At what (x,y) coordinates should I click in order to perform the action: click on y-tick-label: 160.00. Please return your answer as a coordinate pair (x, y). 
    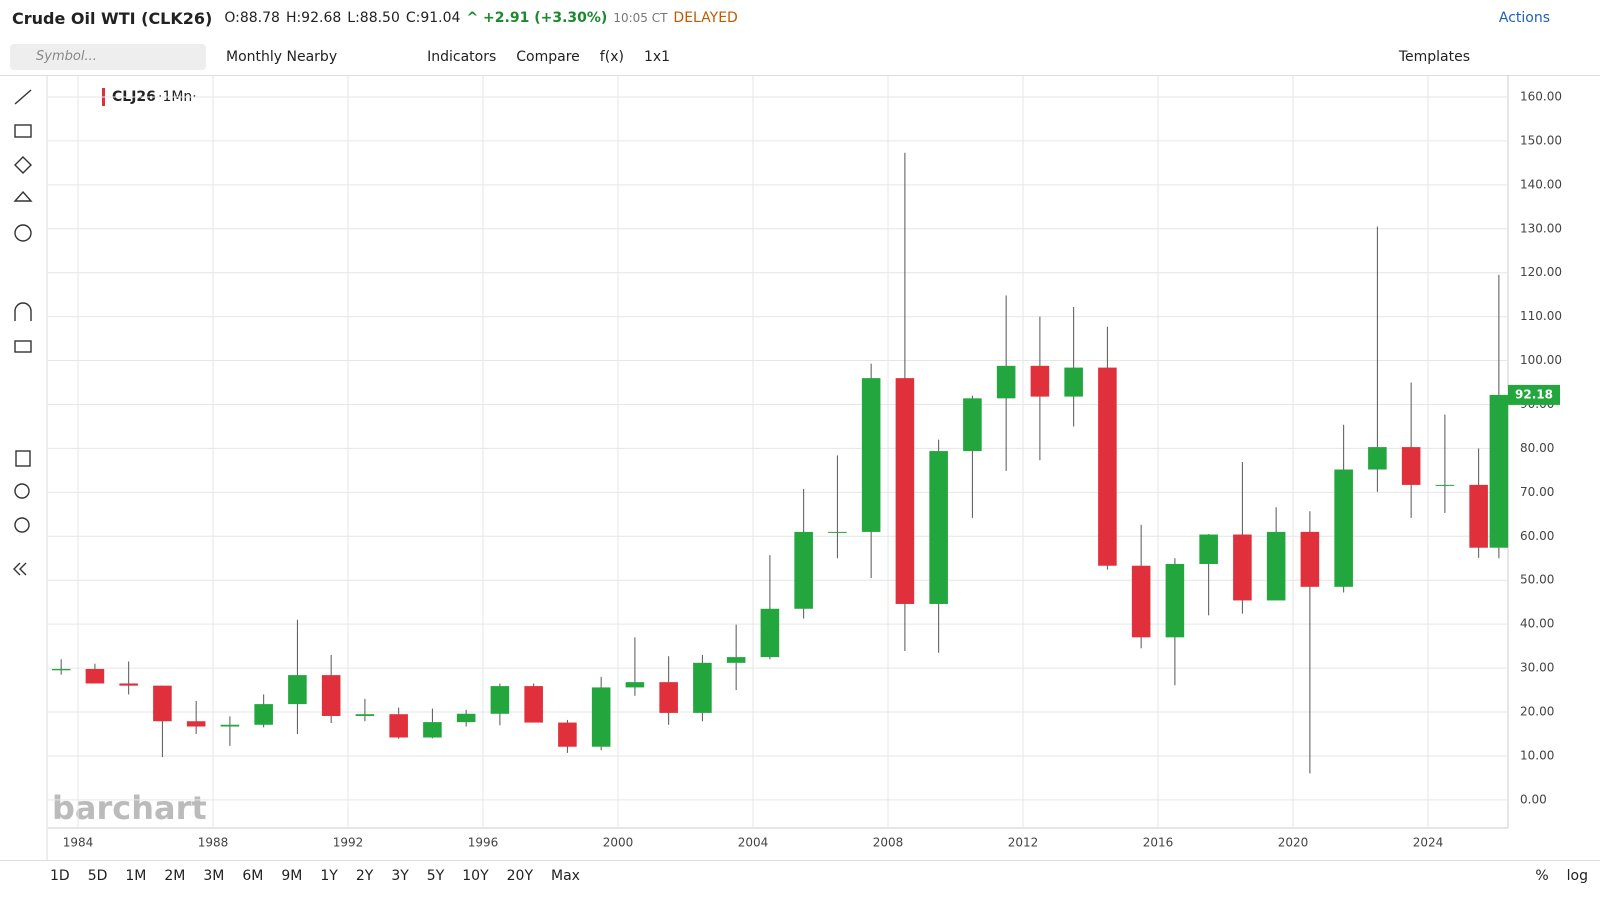
    Looking at the image, I should click on (1541, 96).